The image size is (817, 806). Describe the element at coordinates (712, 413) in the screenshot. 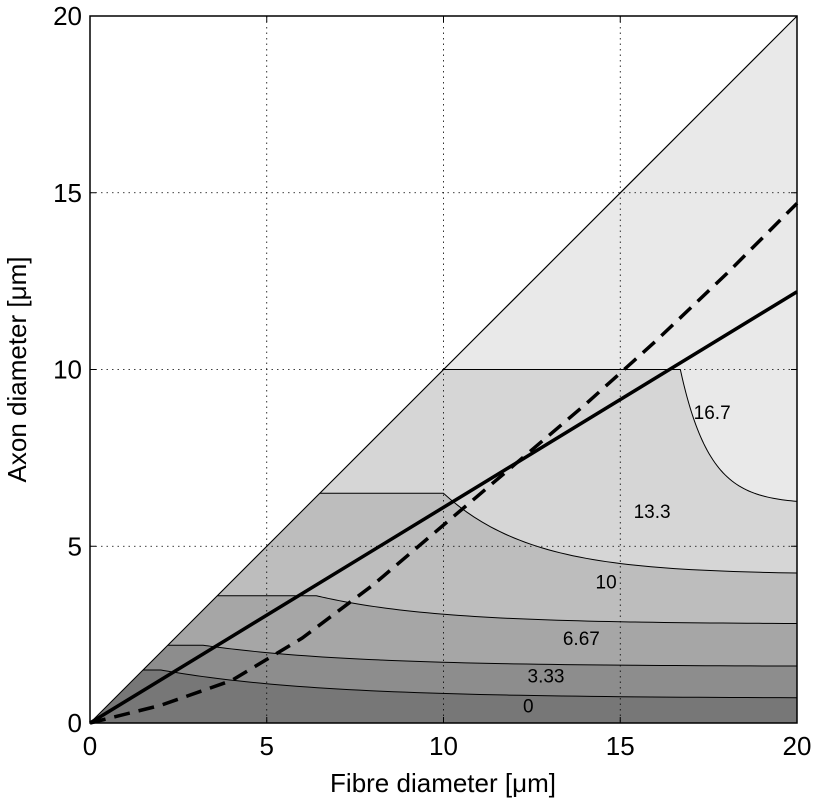

I see `contour-label: 16.7` at that location.